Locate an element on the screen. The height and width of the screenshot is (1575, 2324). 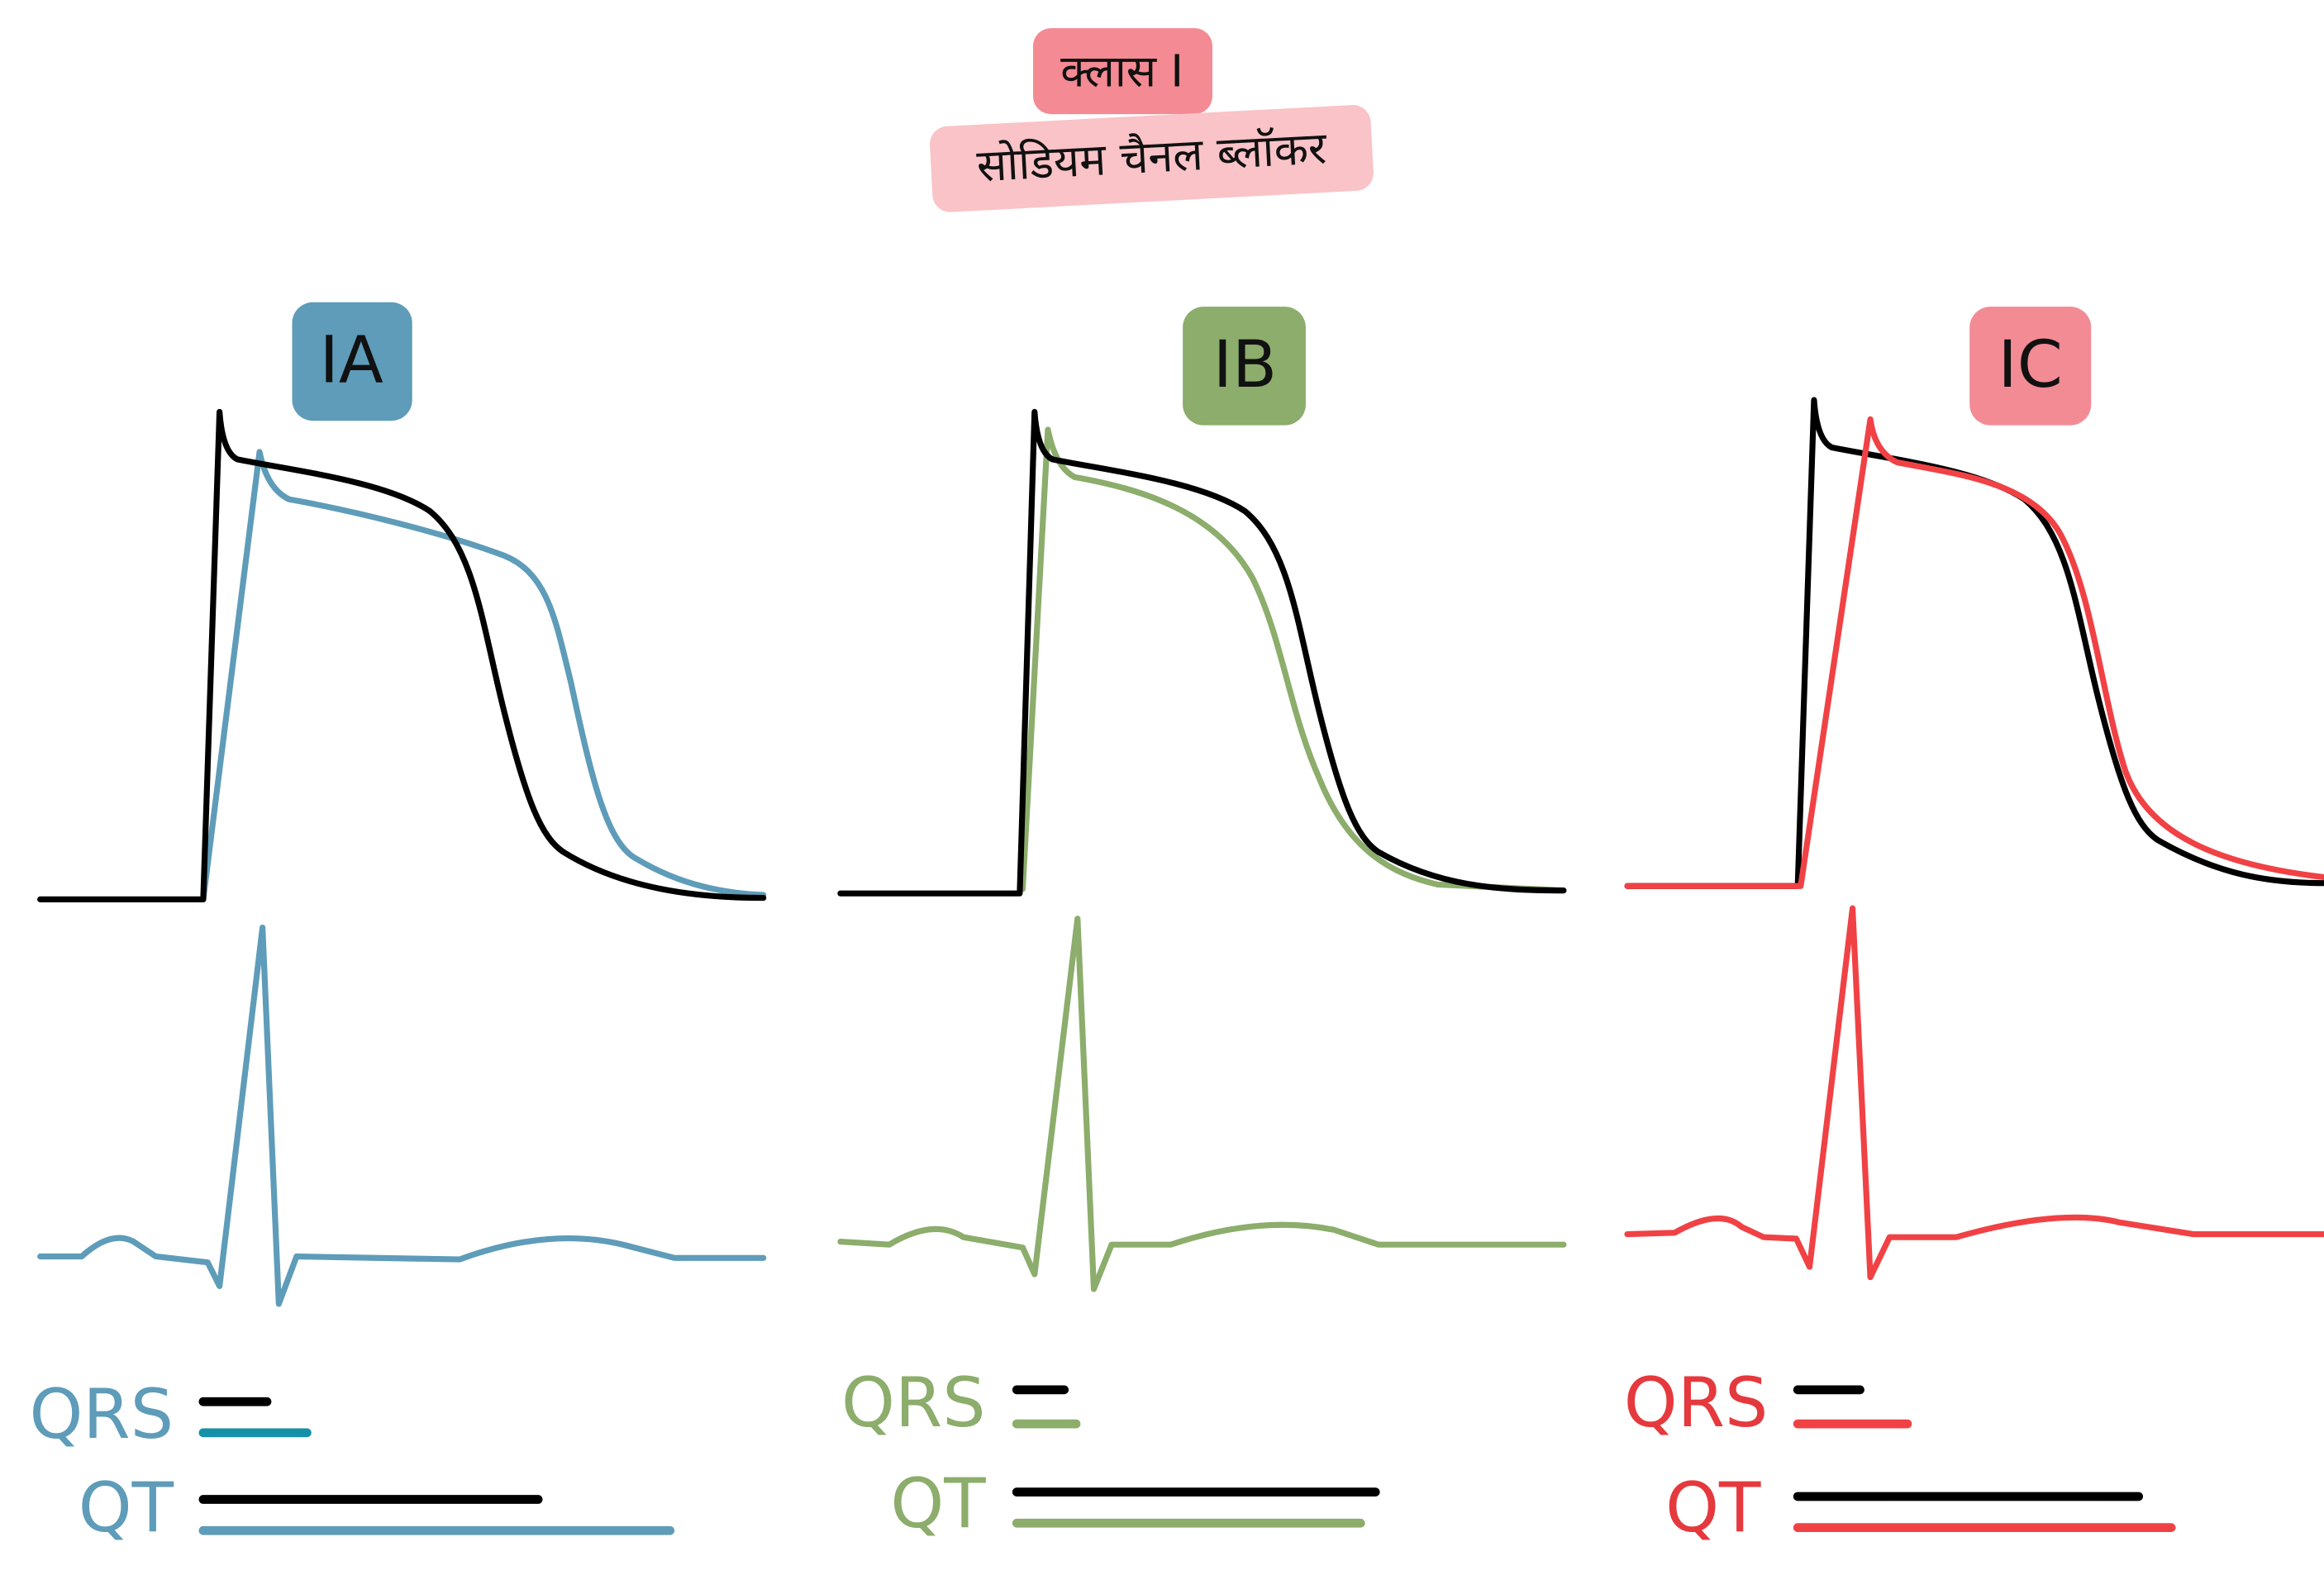
class-badge is located at coordinates (1122, 71).